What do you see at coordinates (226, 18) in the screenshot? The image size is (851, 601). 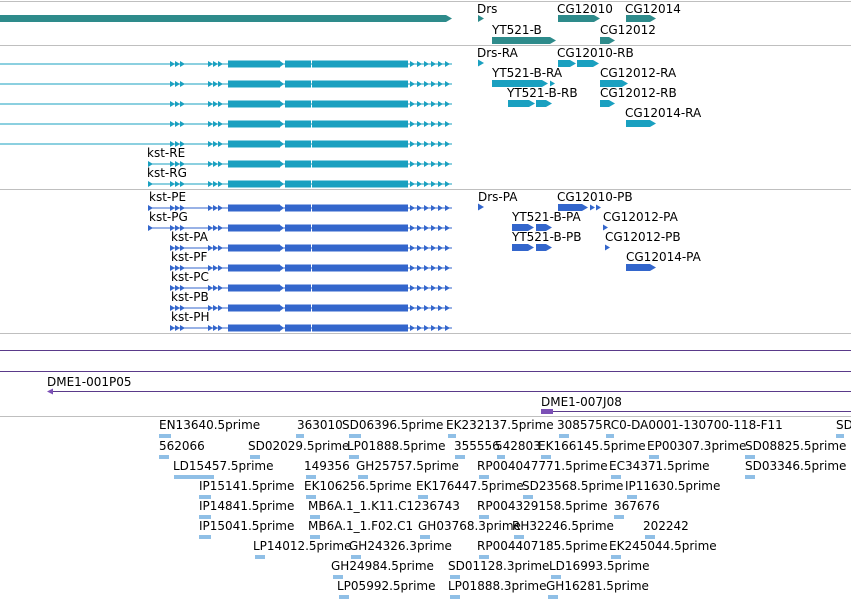 I see `gene-bar-kst` at bounding box center [226, 18].